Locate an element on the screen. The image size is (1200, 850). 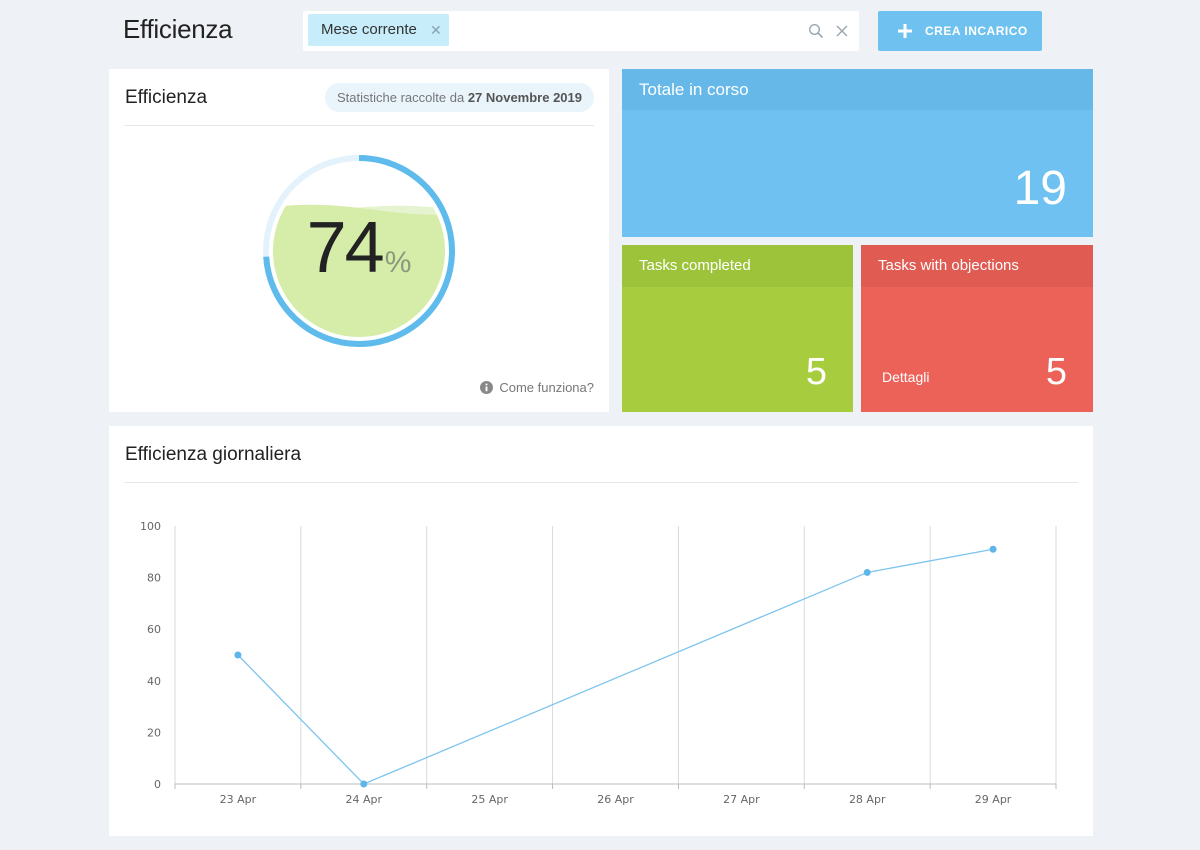
completed-tile-value: 5 is located at coordinates (816, 372).